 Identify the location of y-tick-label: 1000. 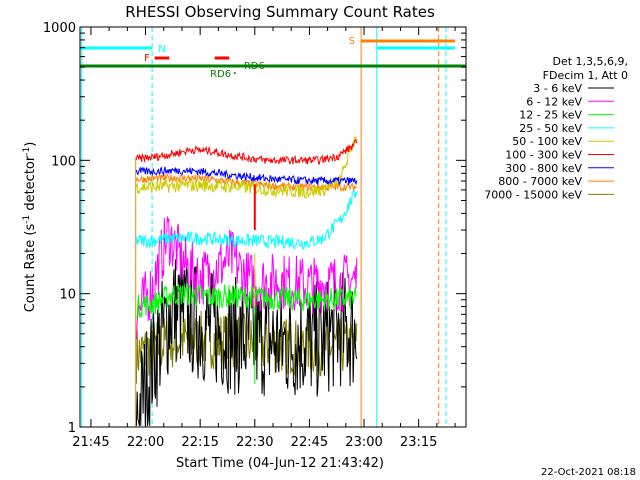
(59, 28).